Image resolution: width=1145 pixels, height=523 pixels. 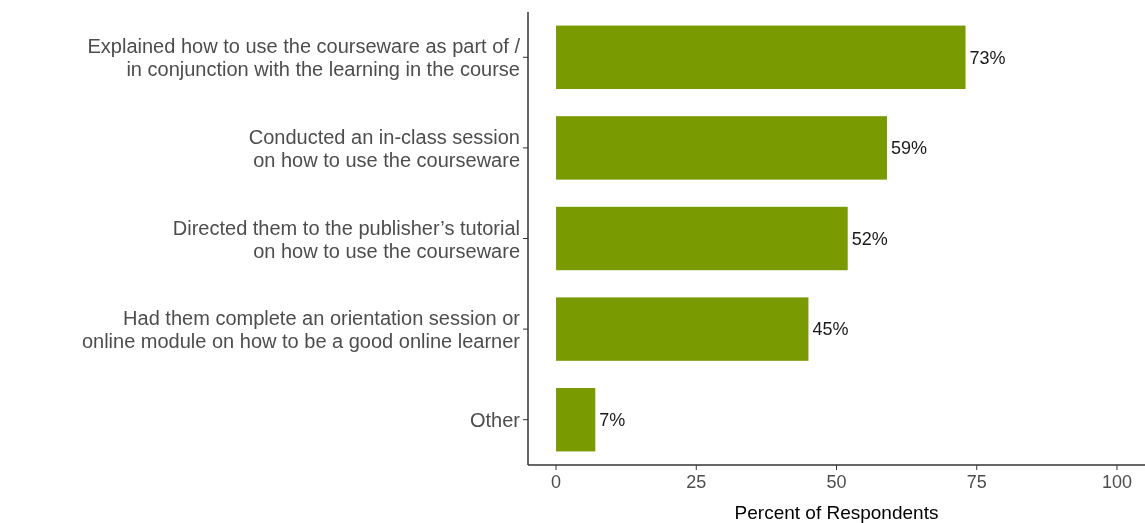 I want to click on x-tick-label: 50, so click(x=836, y=482).